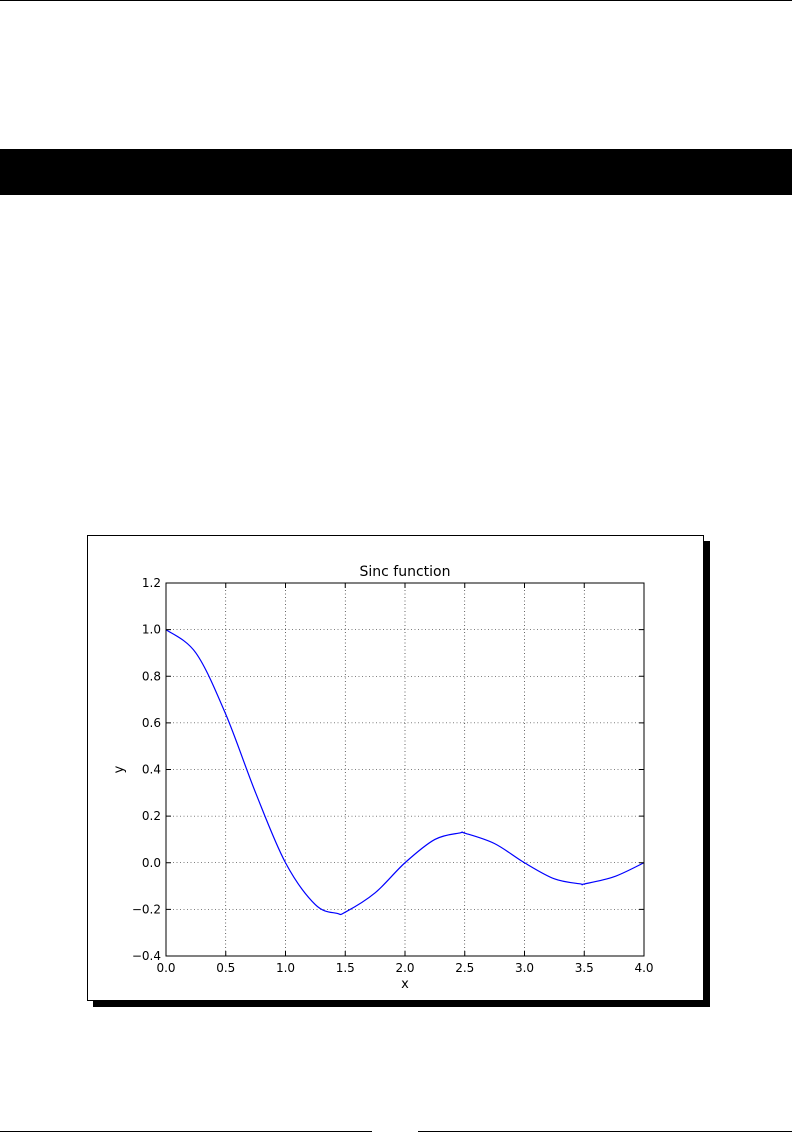 The width and height of the screenshot is (792, 1142). Describe the element at coordinates (165, 968) in the screenshot. I see `x-tick-label: 0.0` at that location.